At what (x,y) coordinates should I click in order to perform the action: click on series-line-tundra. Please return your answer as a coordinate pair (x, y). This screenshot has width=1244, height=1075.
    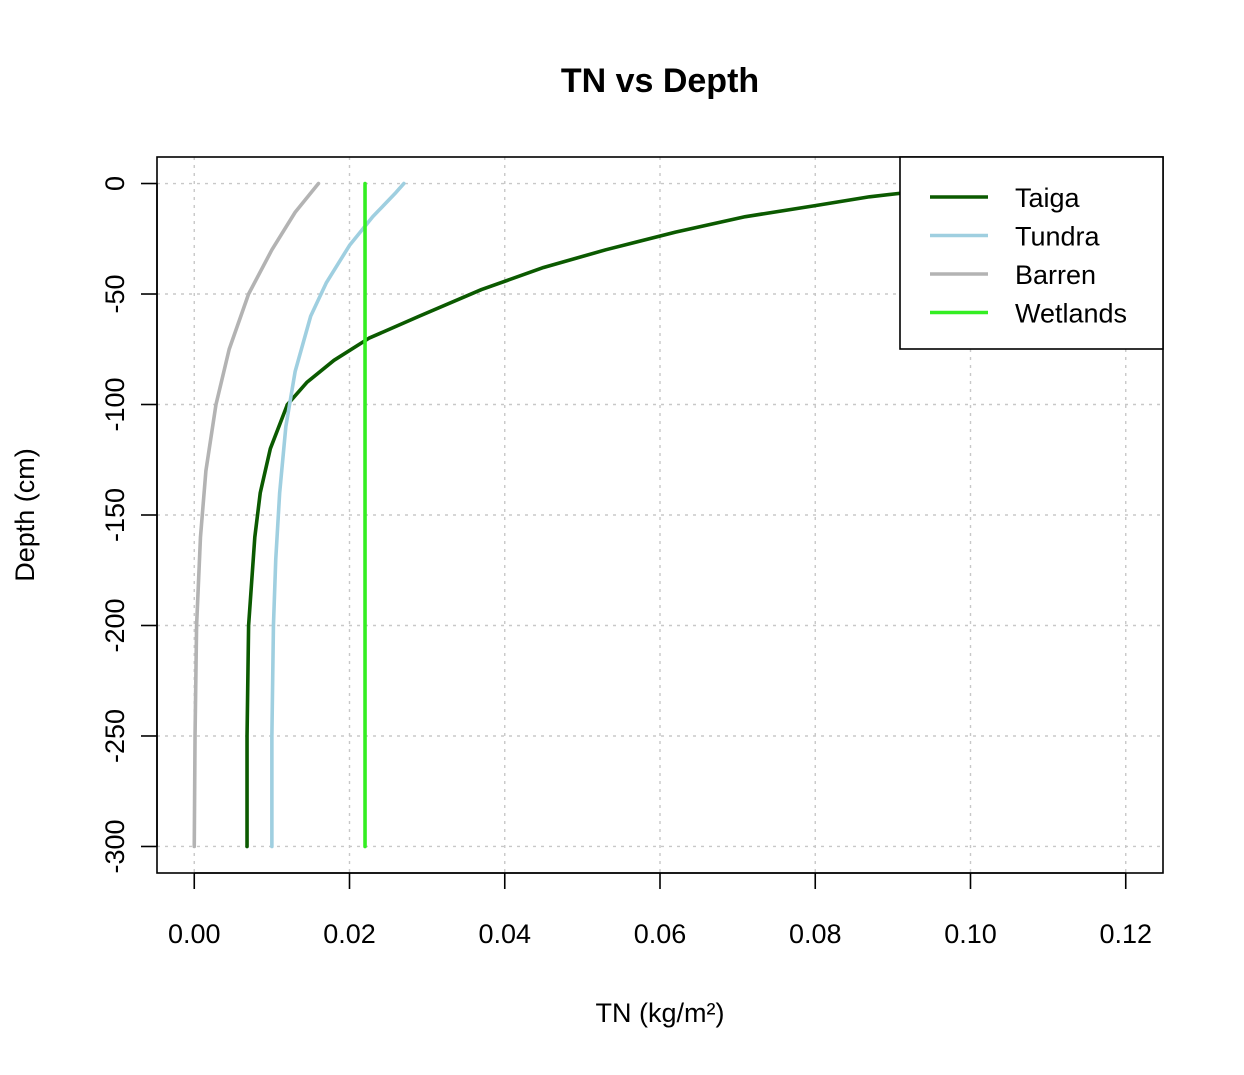
    Looking at the image, I should click on (338, 515).